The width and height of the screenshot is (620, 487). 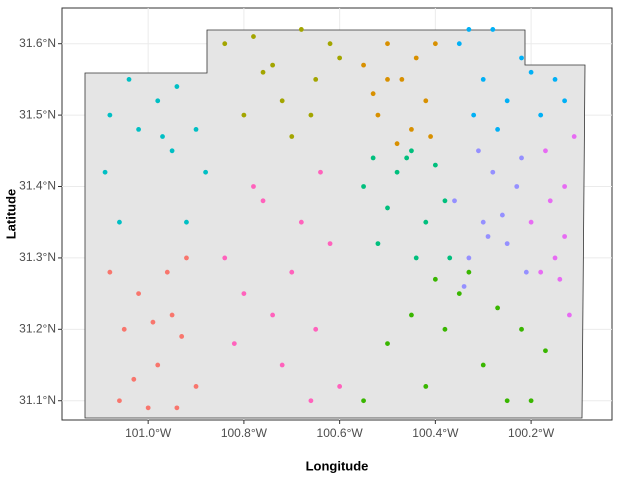 I want to click on x-tick-label: 100.8°W, so click(x=244, y=433).